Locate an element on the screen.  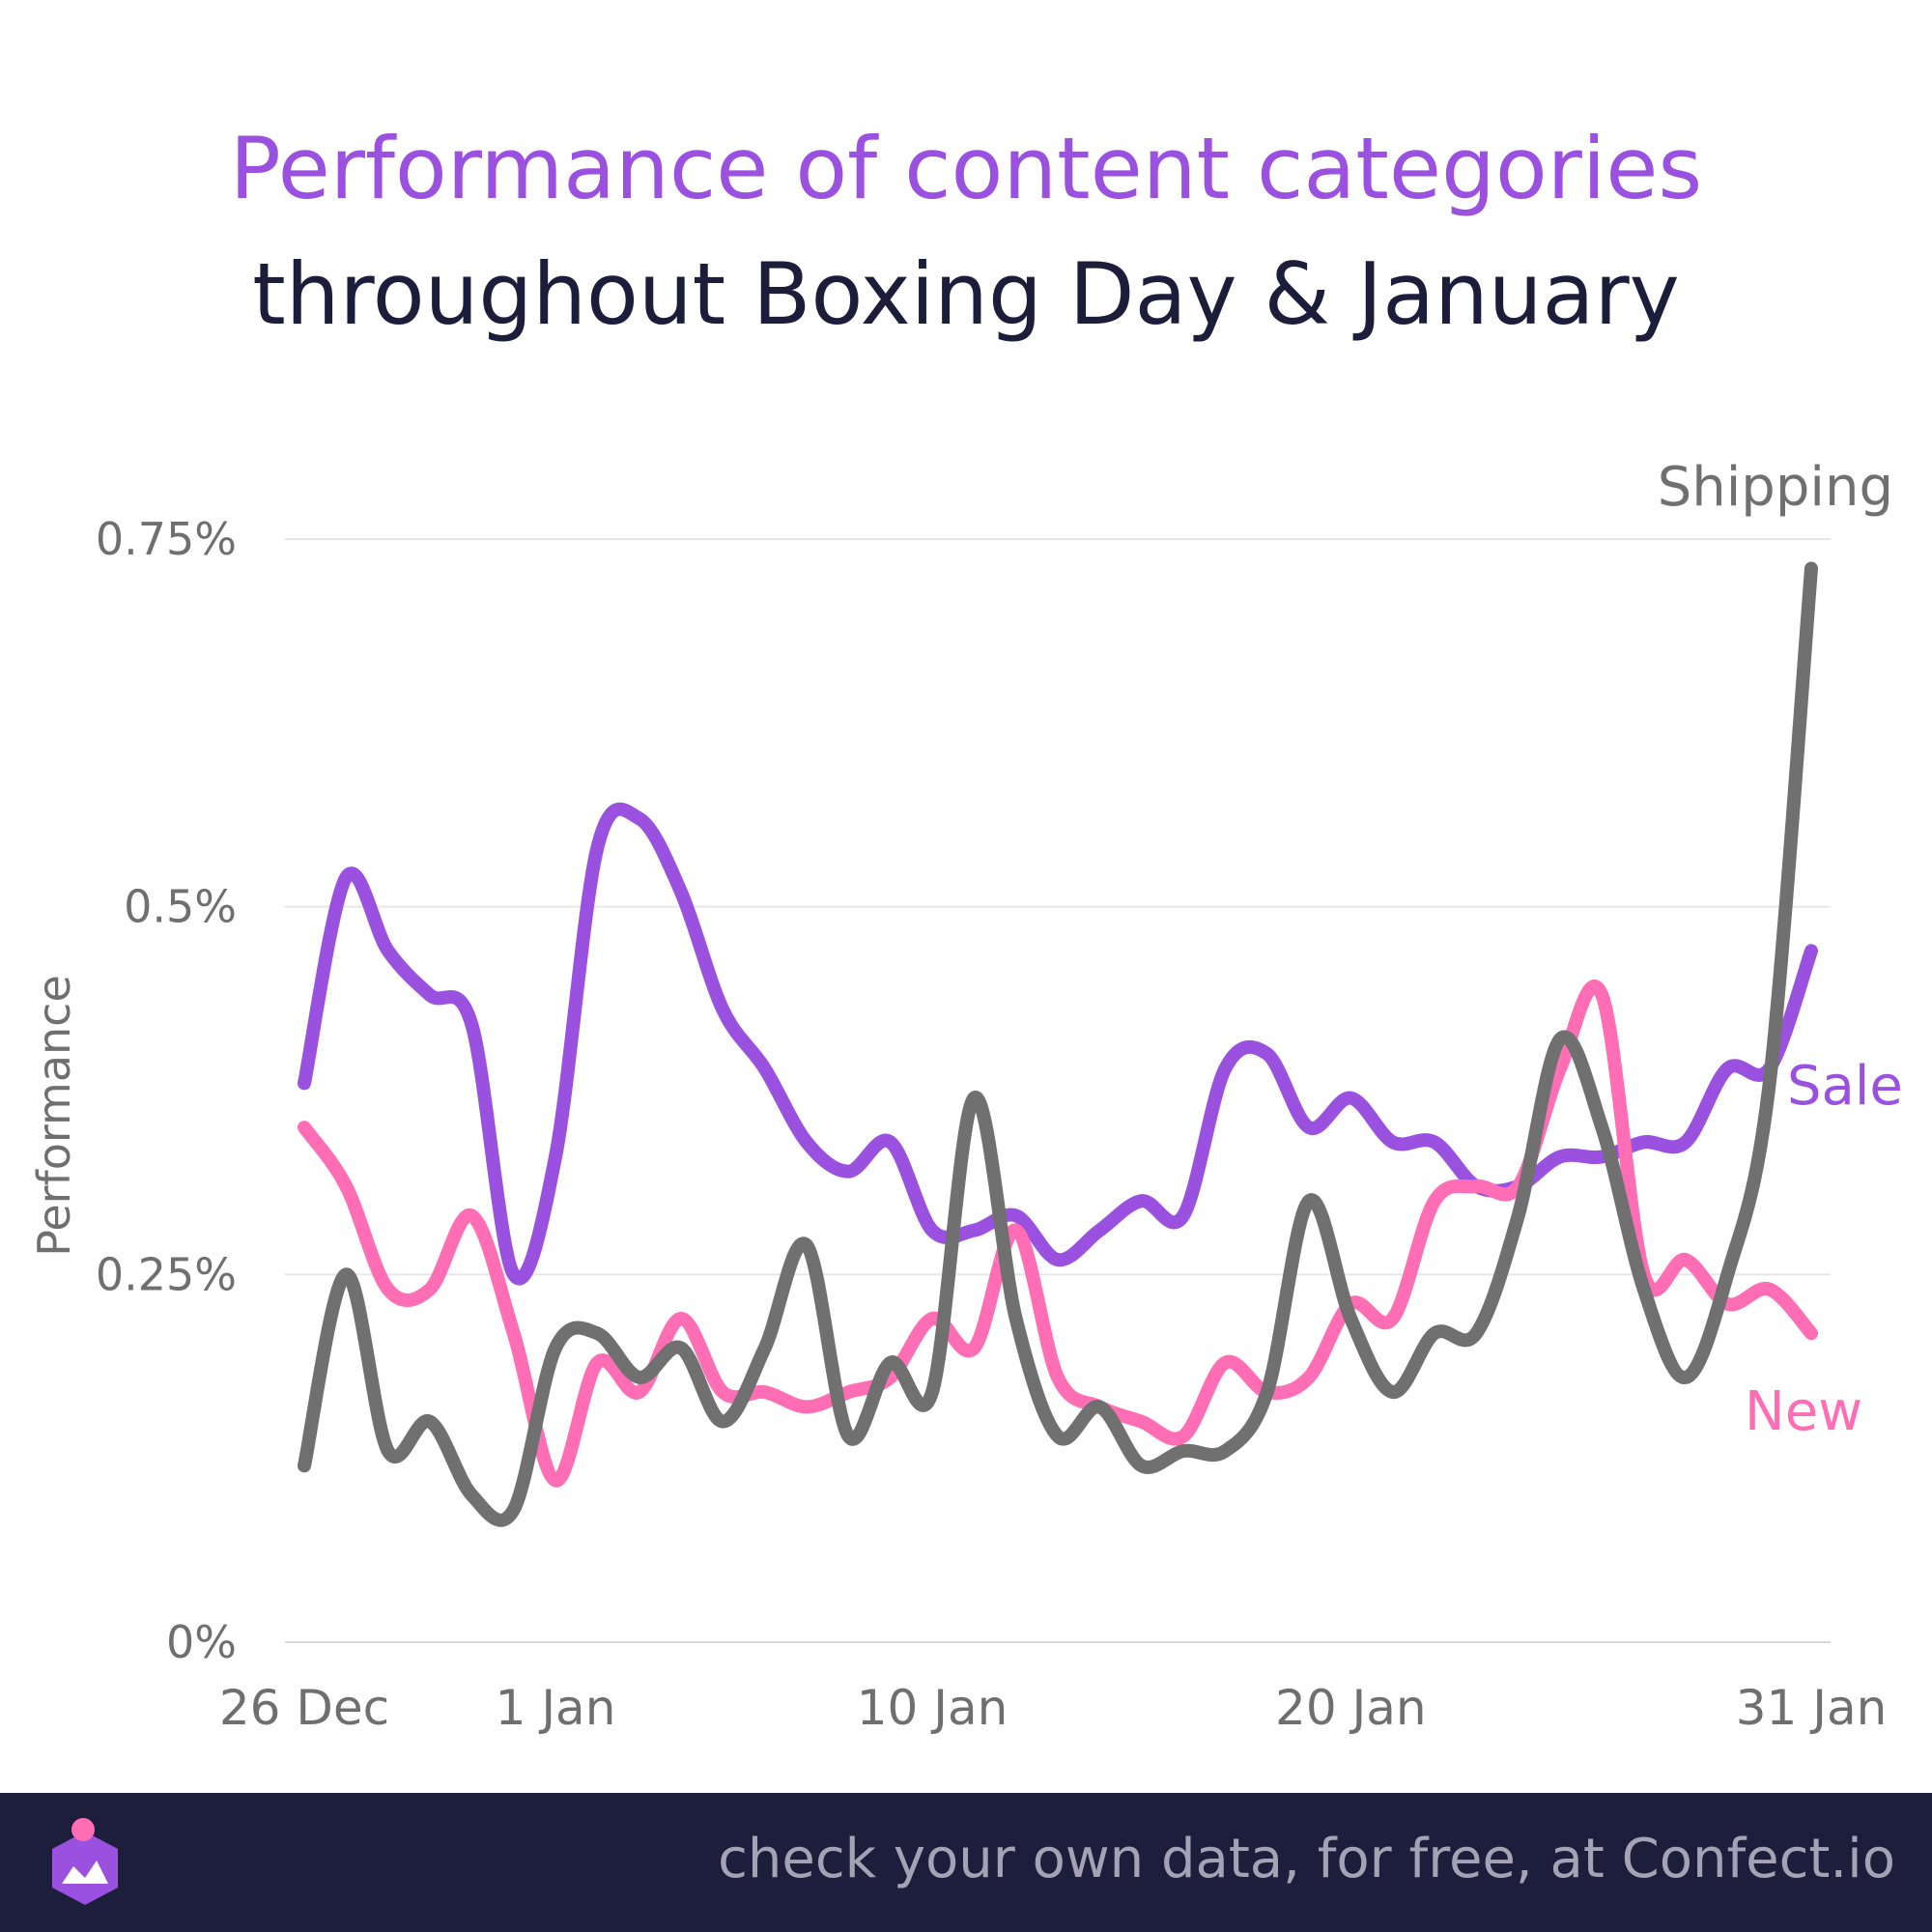
series-label-new: New is located at coordinates (1803, 1411).